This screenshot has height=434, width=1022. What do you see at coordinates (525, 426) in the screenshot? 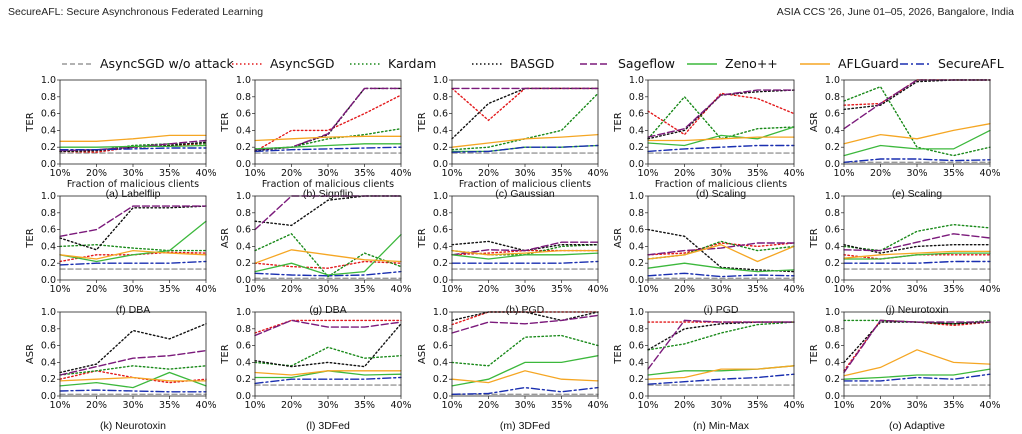
I see `panel-caption: (m) 3DFed` at bounding box center [525, 426].